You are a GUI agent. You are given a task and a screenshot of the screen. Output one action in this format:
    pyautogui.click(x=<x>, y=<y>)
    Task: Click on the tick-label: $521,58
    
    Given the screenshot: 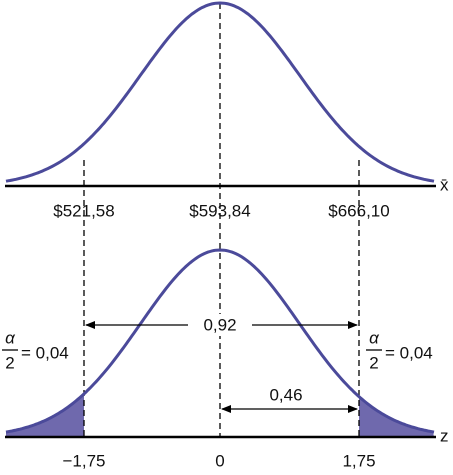 What is the action you would take?
    pyautogui.click(x=83, y=210)
    